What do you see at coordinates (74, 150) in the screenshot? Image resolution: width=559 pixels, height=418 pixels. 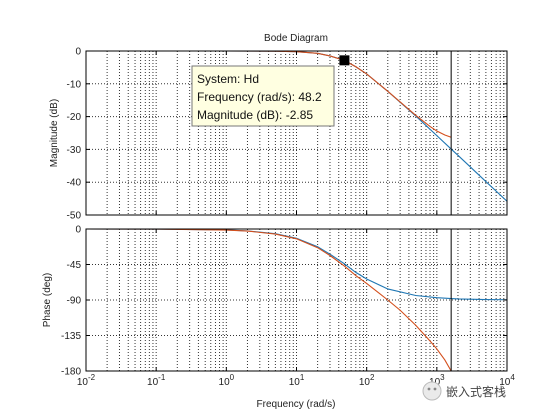 I see `magnitude-y-tick-label: -30` at bounding box center [74, 150].